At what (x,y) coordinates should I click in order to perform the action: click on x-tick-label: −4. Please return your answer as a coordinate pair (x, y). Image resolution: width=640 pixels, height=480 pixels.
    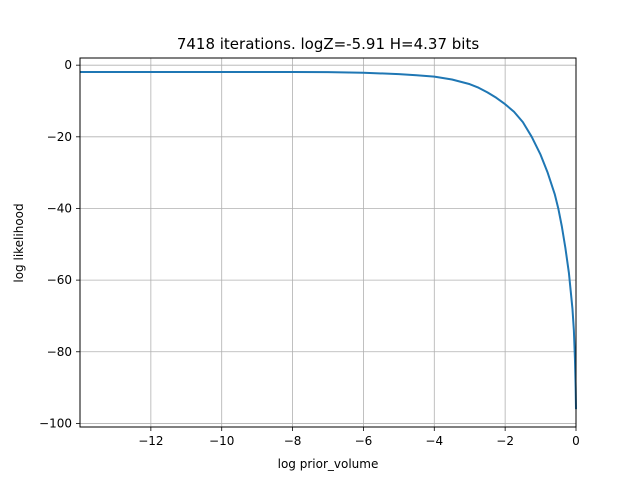
    Looking at the image, I should click on (434, 441).